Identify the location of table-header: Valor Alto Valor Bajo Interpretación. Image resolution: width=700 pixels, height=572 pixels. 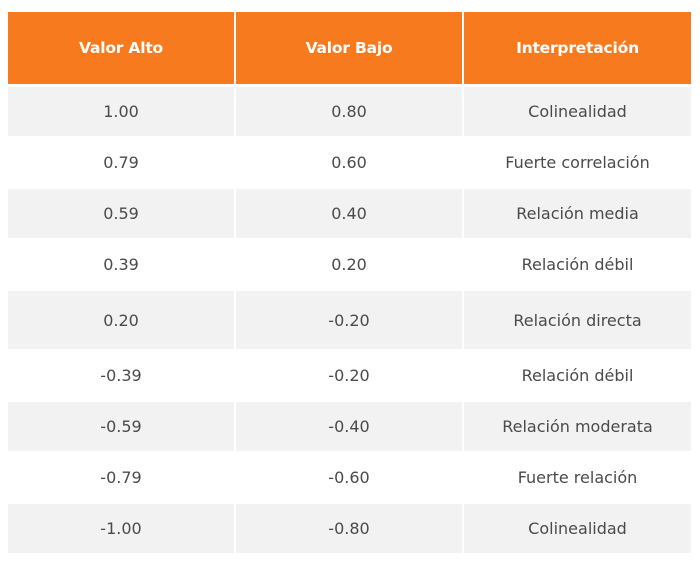
(349, 49).